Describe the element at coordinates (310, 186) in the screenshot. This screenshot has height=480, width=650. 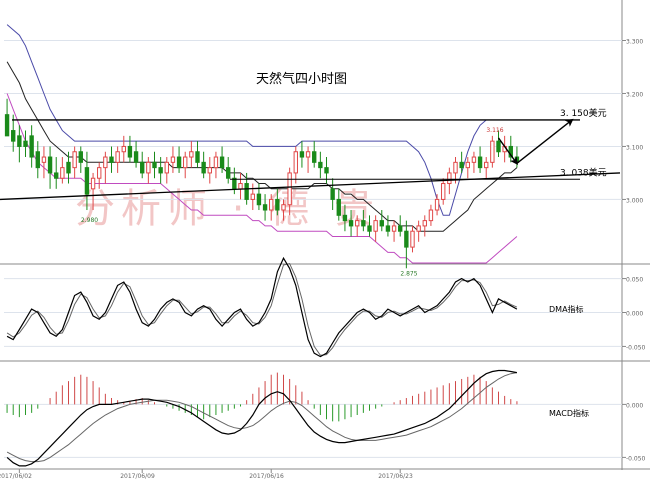
I see `support-trendline` at that location.